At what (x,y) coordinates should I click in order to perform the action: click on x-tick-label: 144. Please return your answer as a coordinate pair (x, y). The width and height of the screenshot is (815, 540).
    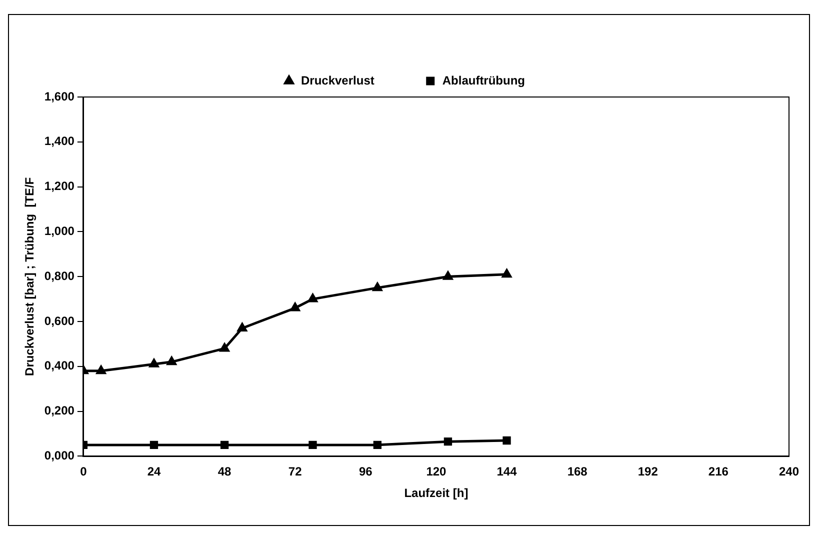
    Looking at the image, I should click on (507, 471).